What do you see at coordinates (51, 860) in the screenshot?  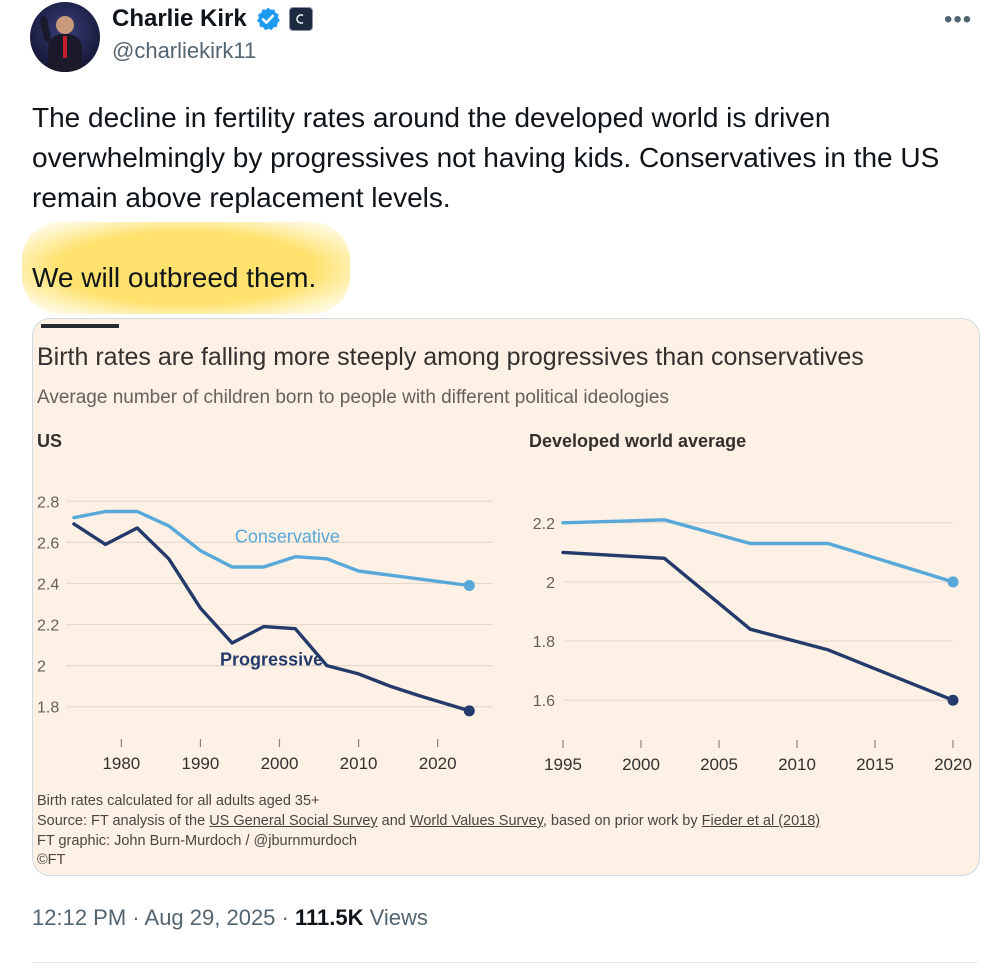 I see `footnote-copyright: ©FT` at bounding box center [51, 860].